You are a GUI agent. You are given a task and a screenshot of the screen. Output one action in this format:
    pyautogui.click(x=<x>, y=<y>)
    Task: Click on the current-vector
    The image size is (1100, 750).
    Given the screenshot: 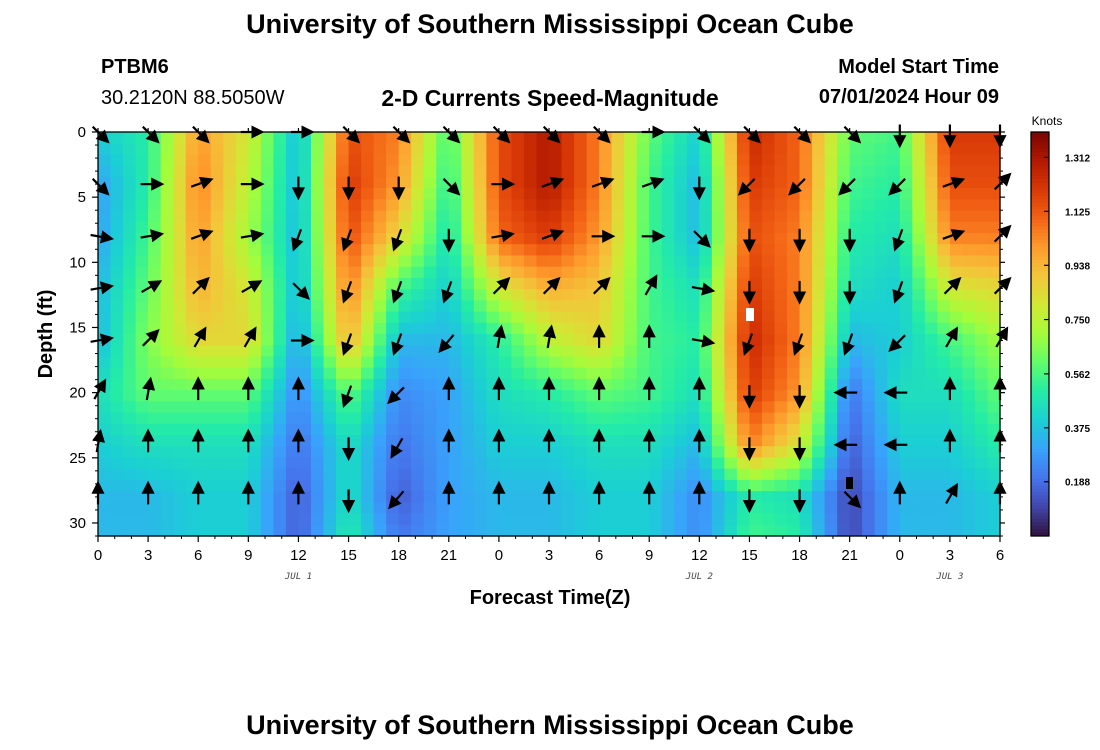 What is the action you would take?
    pyautogui.click(x=397, y=344)
    